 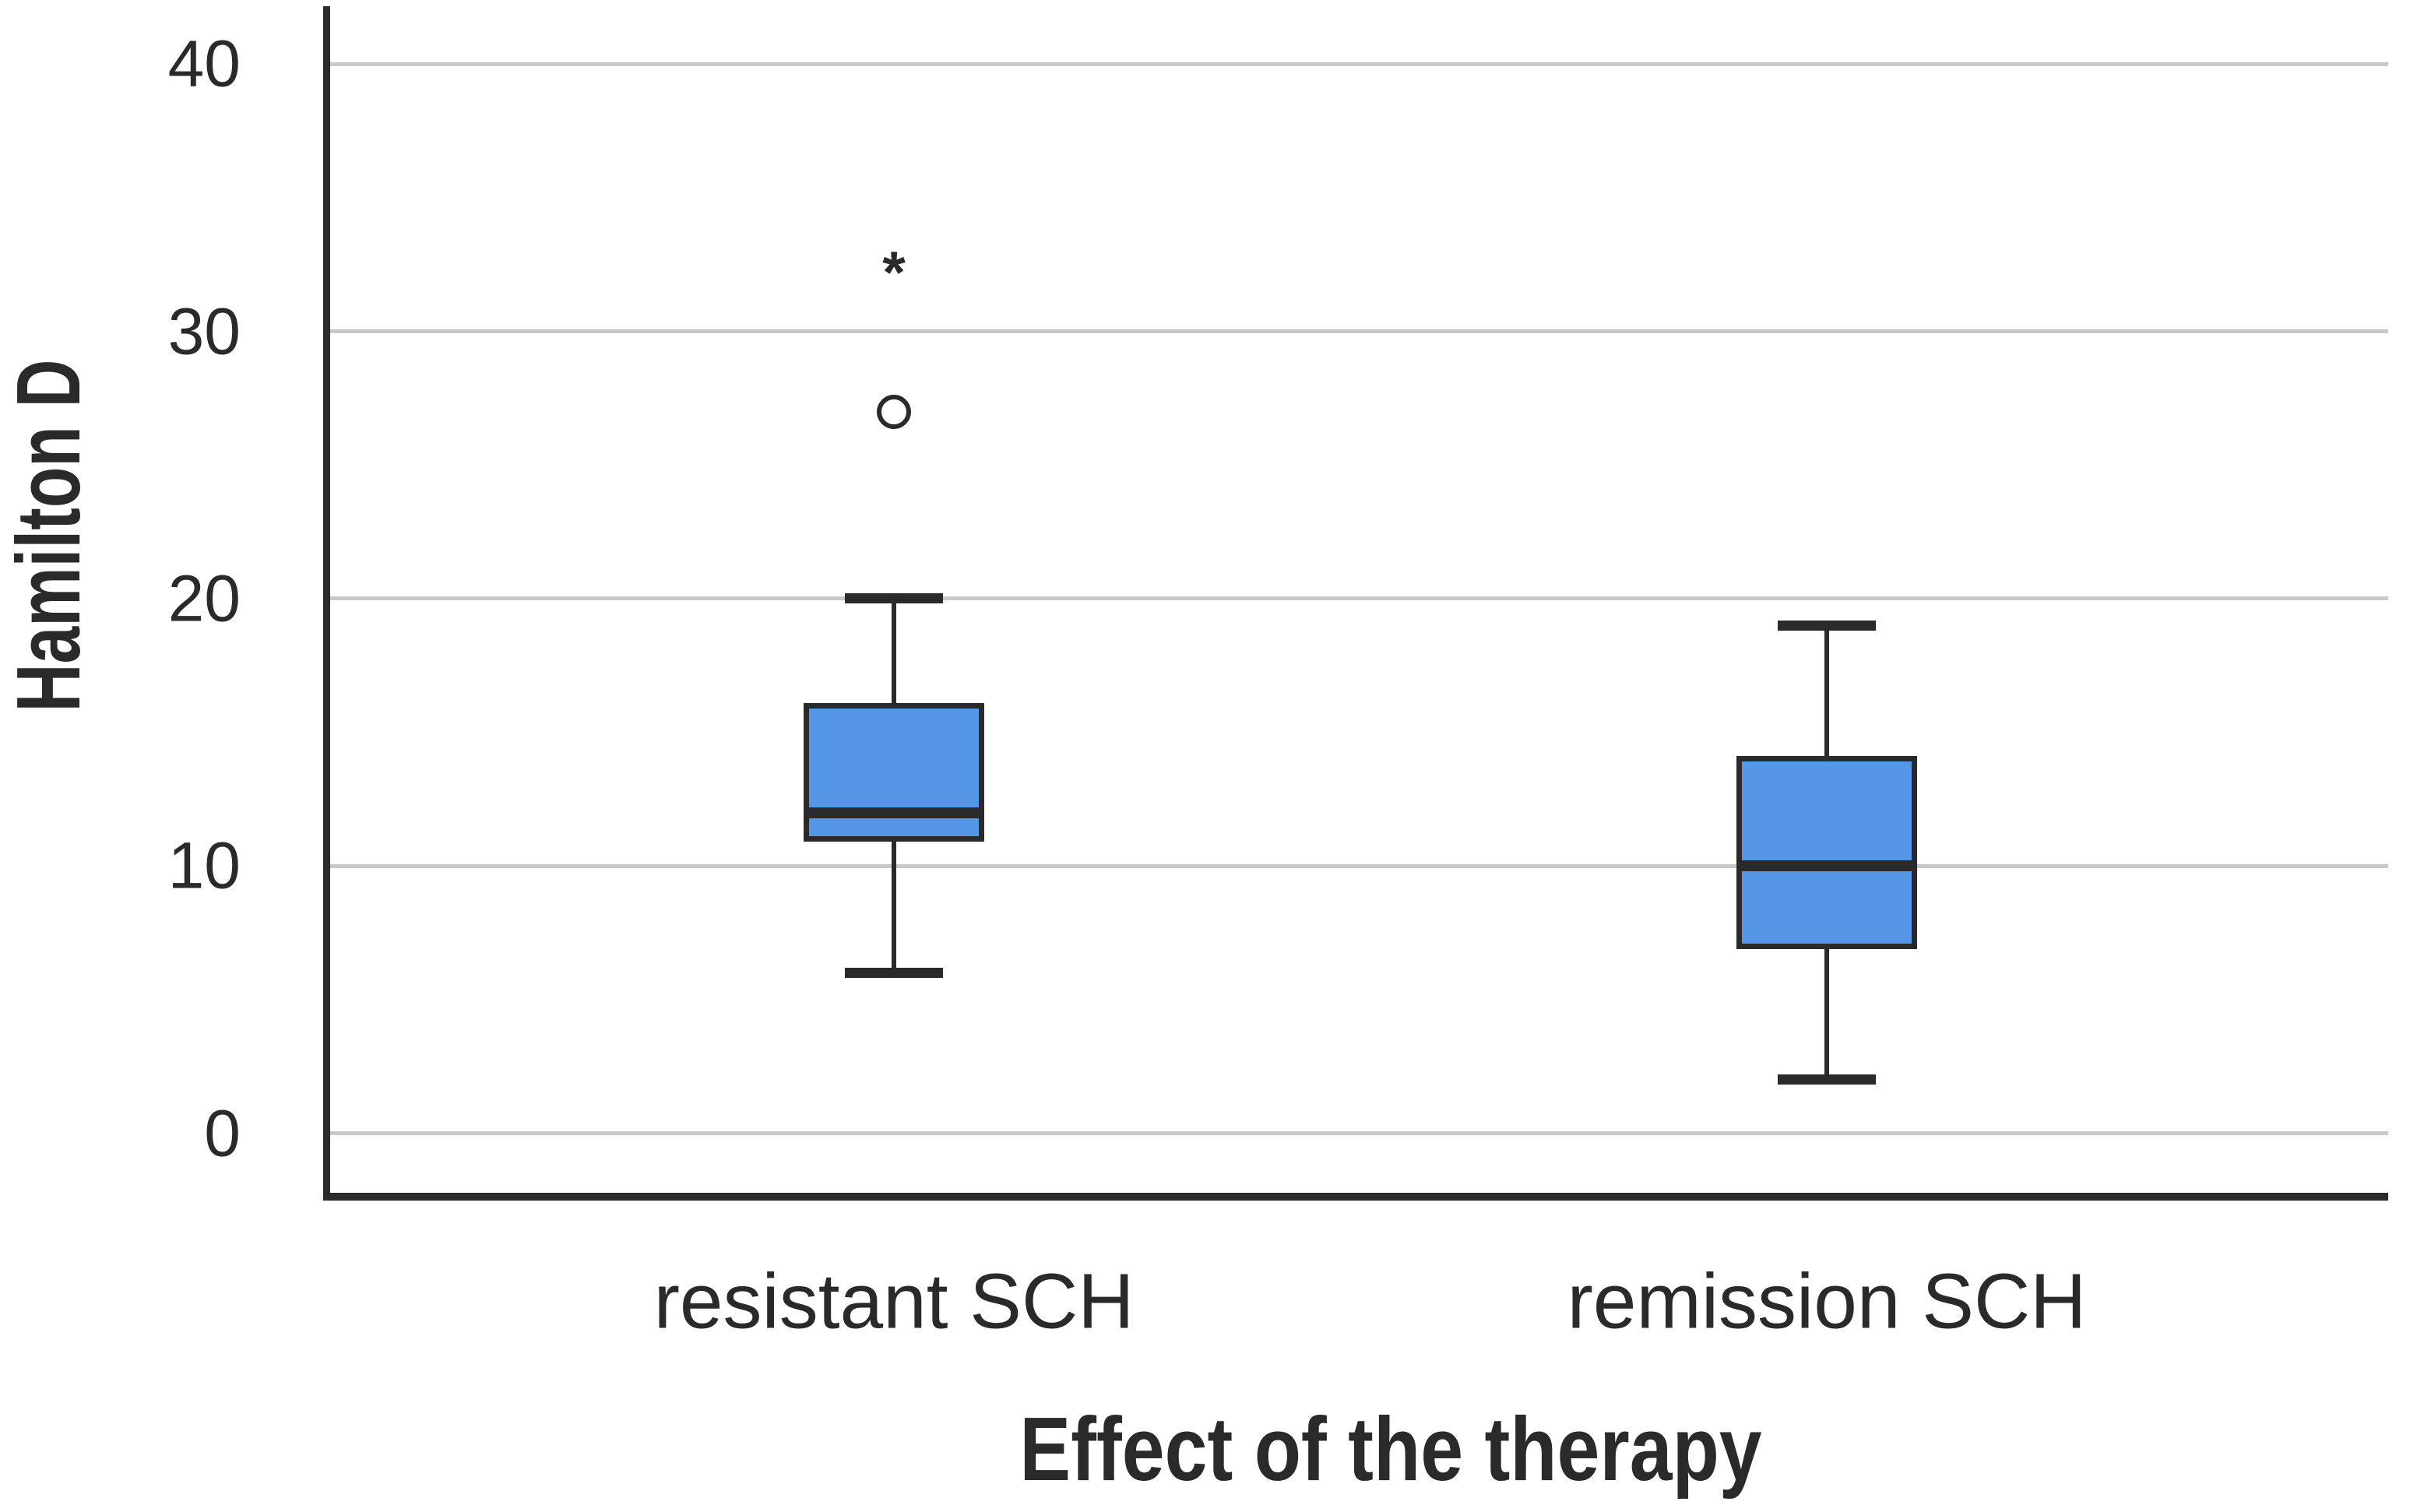 I want to click on x-category-label: resistant SCH, so click(x=894, y=1301).